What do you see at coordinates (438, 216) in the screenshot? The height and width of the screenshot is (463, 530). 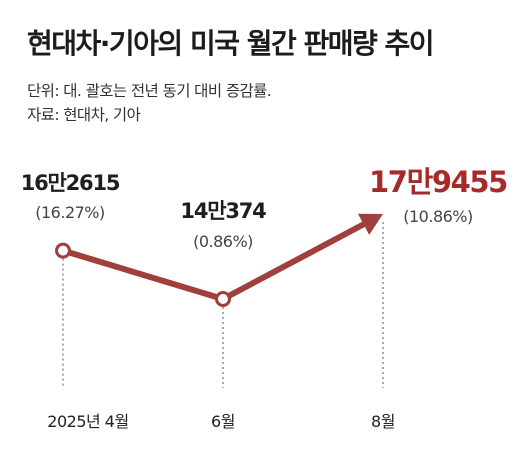 I see `change-label: (10.86%)` at bounding box center [438, 216].